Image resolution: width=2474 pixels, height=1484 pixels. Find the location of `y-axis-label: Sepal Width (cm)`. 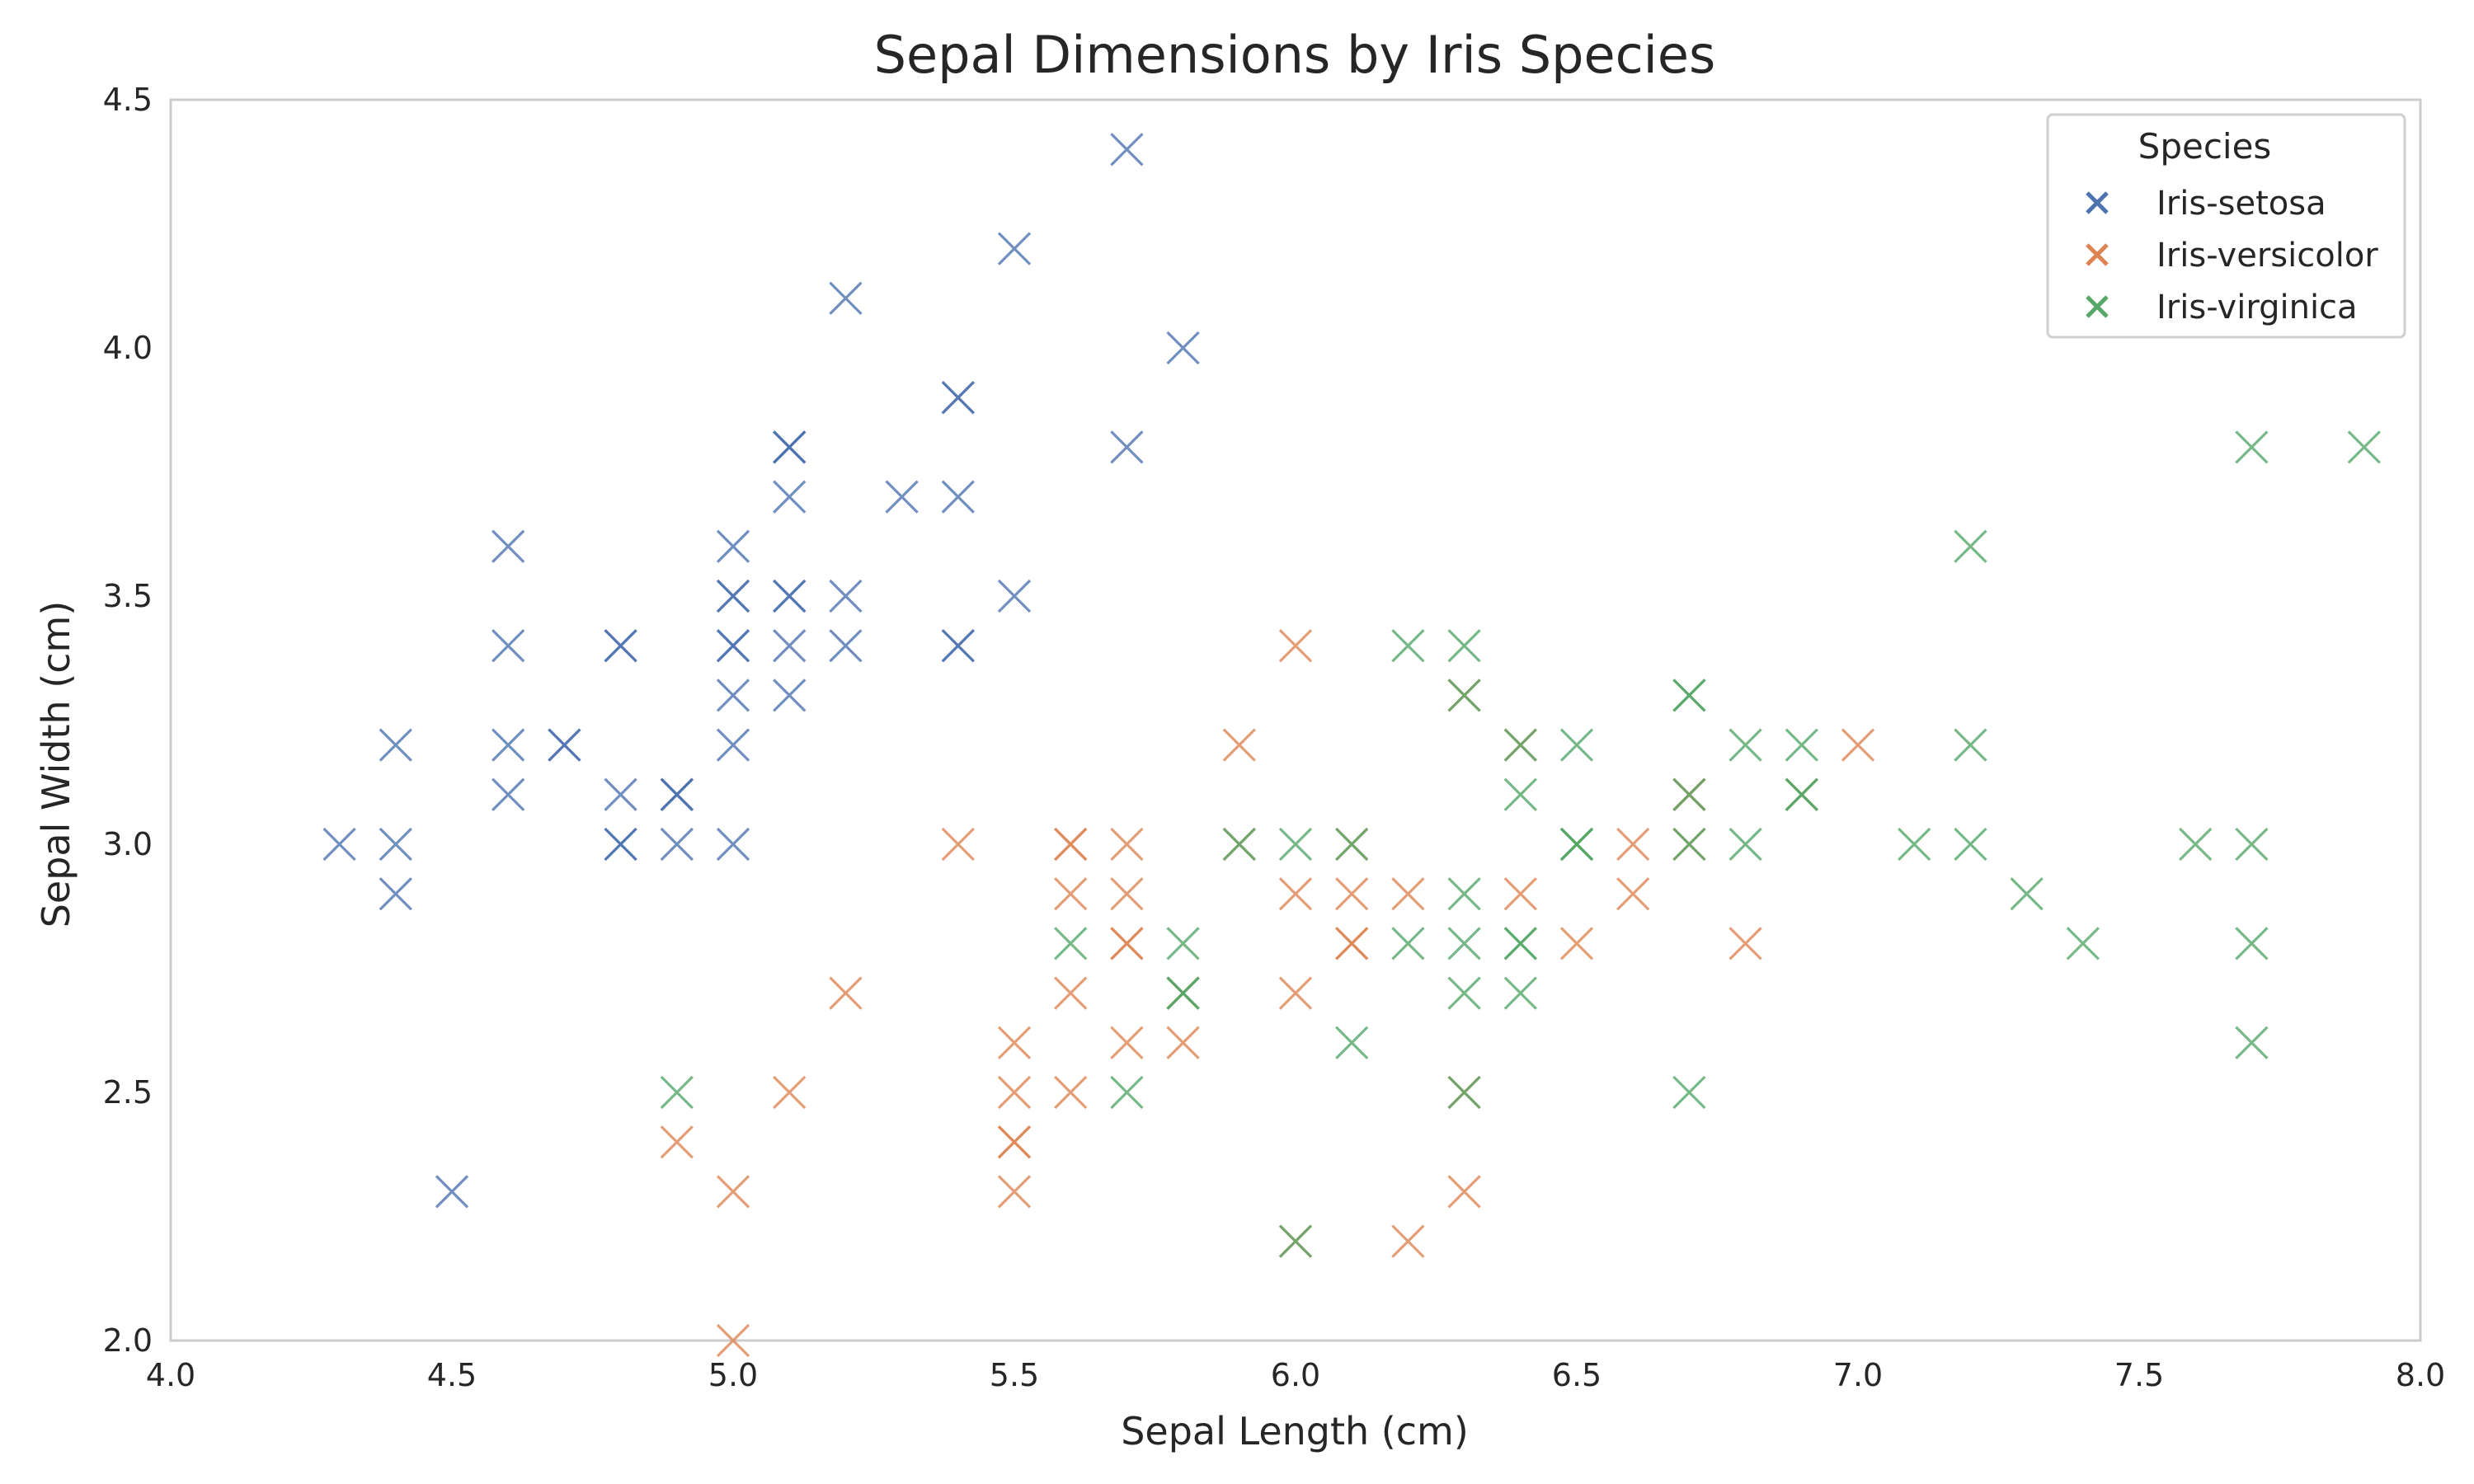

y-axis-label: Sepal Width (cm) is located at coordinates (56, 764).